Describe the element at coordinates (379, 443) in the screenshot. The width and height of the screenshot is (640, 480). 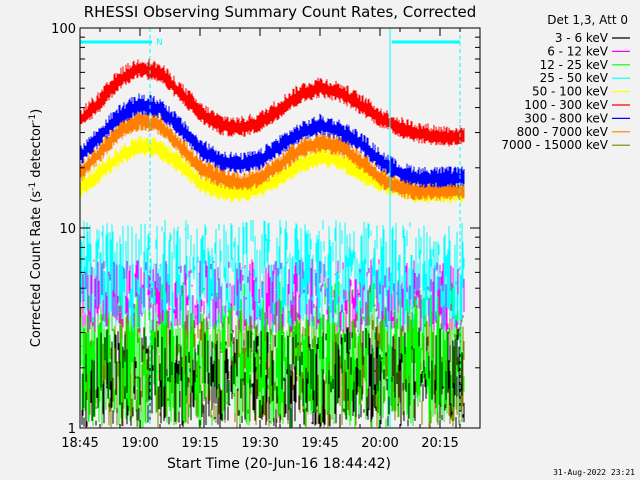
I see `x-tick-label: 20:00` at that location.